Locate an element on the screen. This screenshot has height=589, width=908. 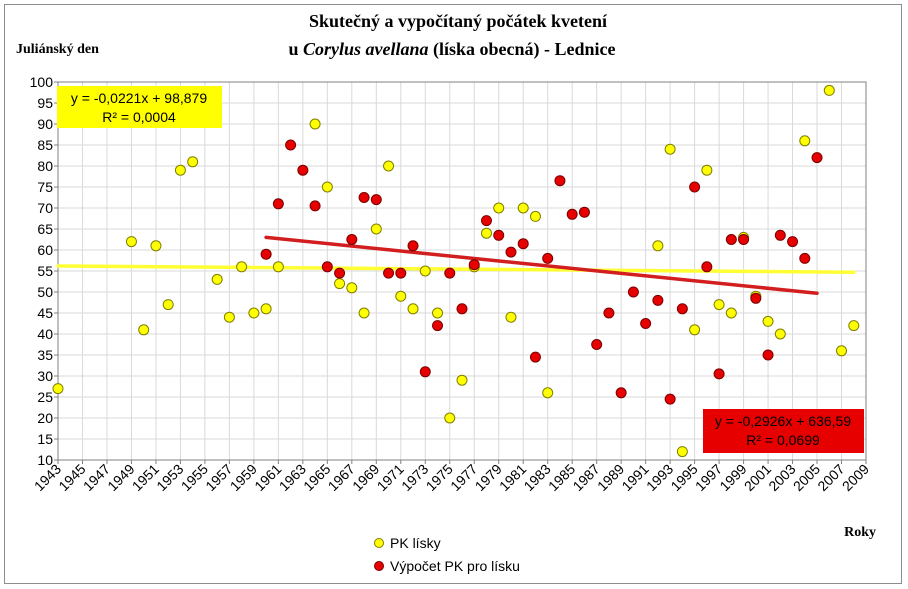
x-tick-label: 2003 is located at coordinates (781, 477).